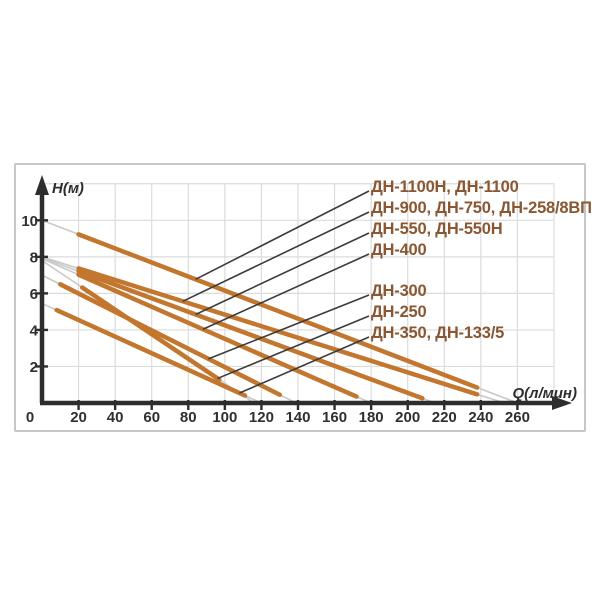 Image resolution: width=600 pixels, height=600 pixels. I want to click on x-tick-label: 60, so click(151, 417).